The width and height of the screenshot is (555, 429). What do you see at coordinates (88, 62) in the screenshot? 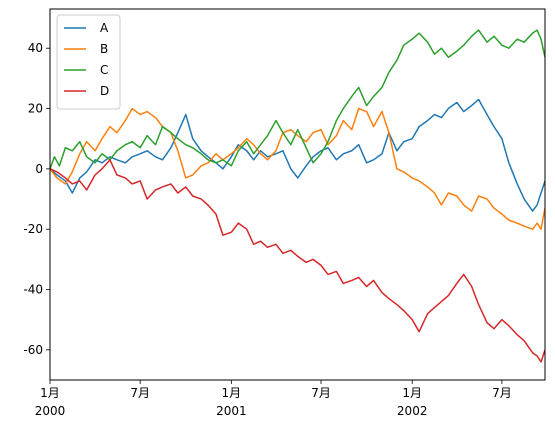
I see `legend-box` at bounding box center [88, 62].